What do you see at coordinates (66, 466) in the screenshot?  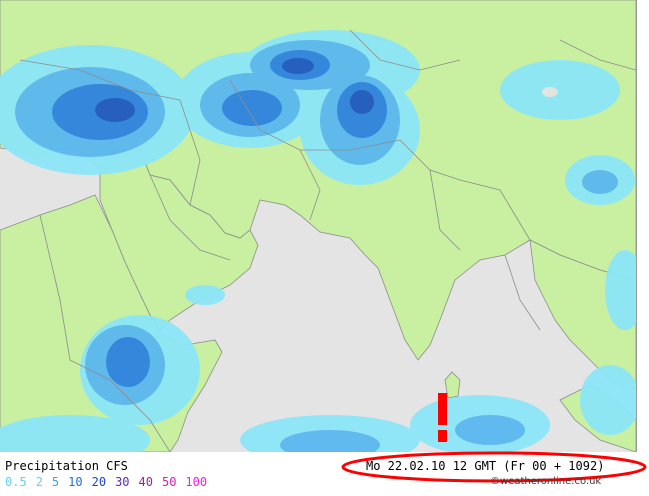 I see `legend-title: Precipitation CFS` at bounding box center [66, 466].